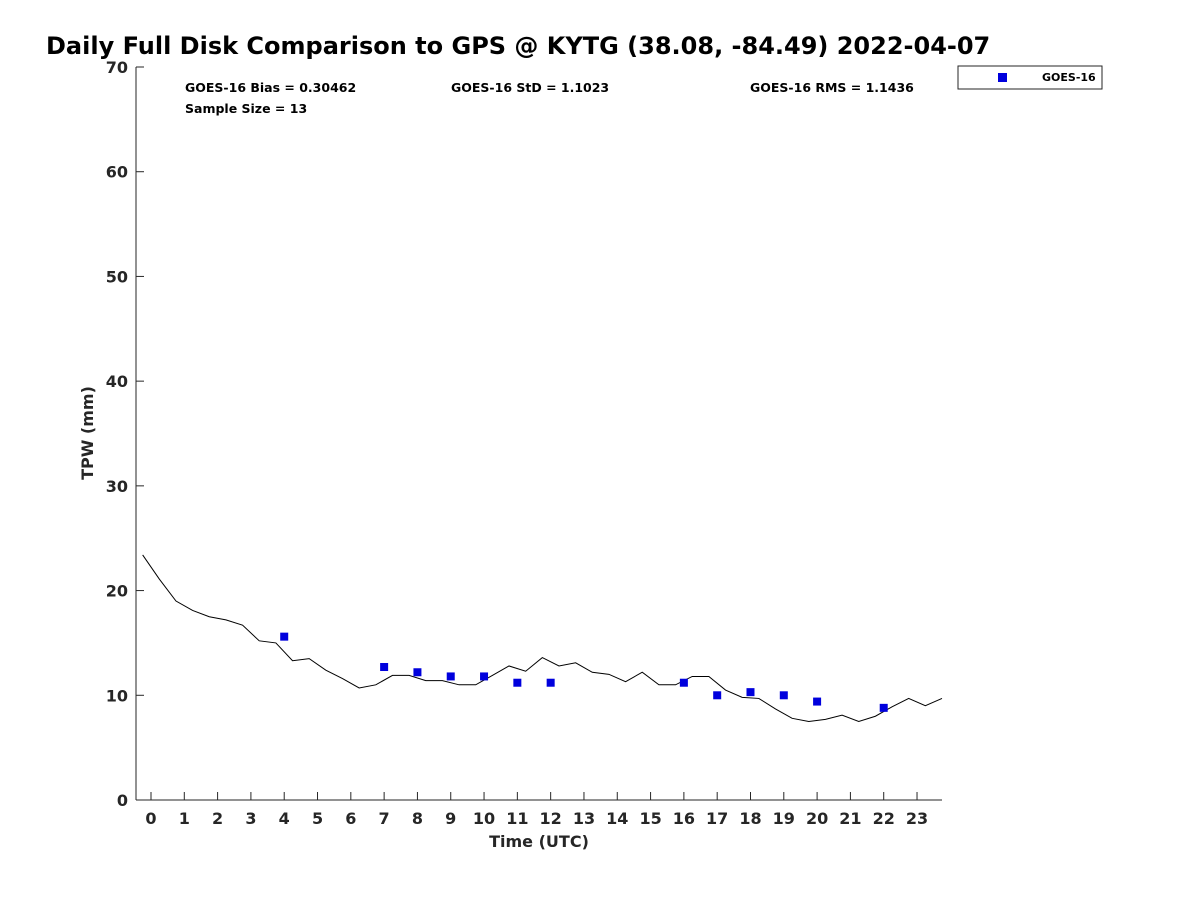 This screenshot has width=1200, height=900. Describe the element at coordinates (317, 818) in the screenshot. I see `x-tick-label: 5` at that location.